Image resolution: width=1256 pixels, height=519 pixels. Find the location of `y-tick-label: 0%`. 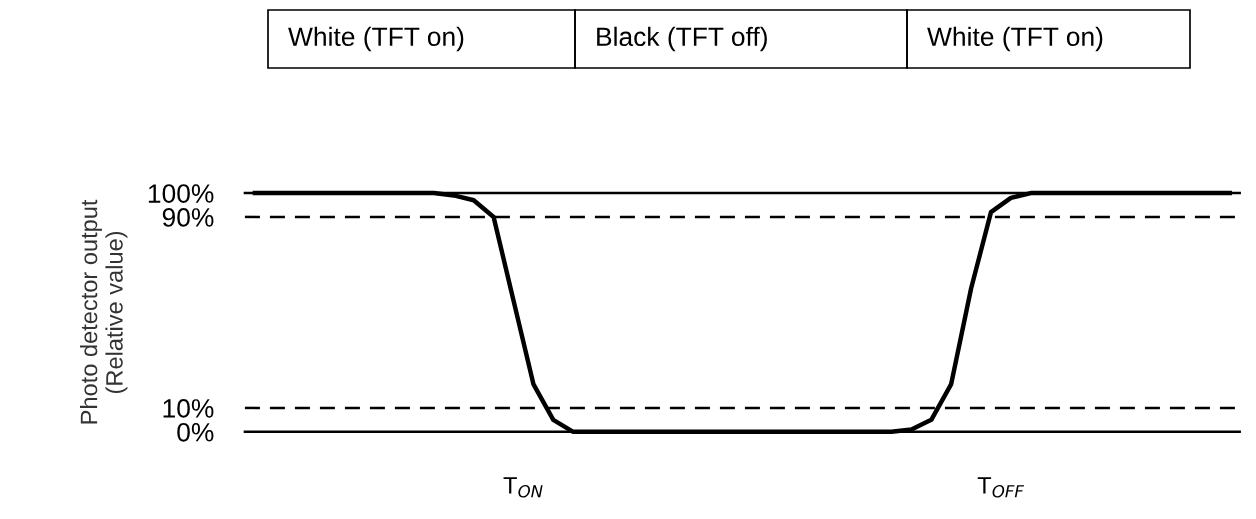

y-tick-label: 0% is located at coordinates (195, 432).